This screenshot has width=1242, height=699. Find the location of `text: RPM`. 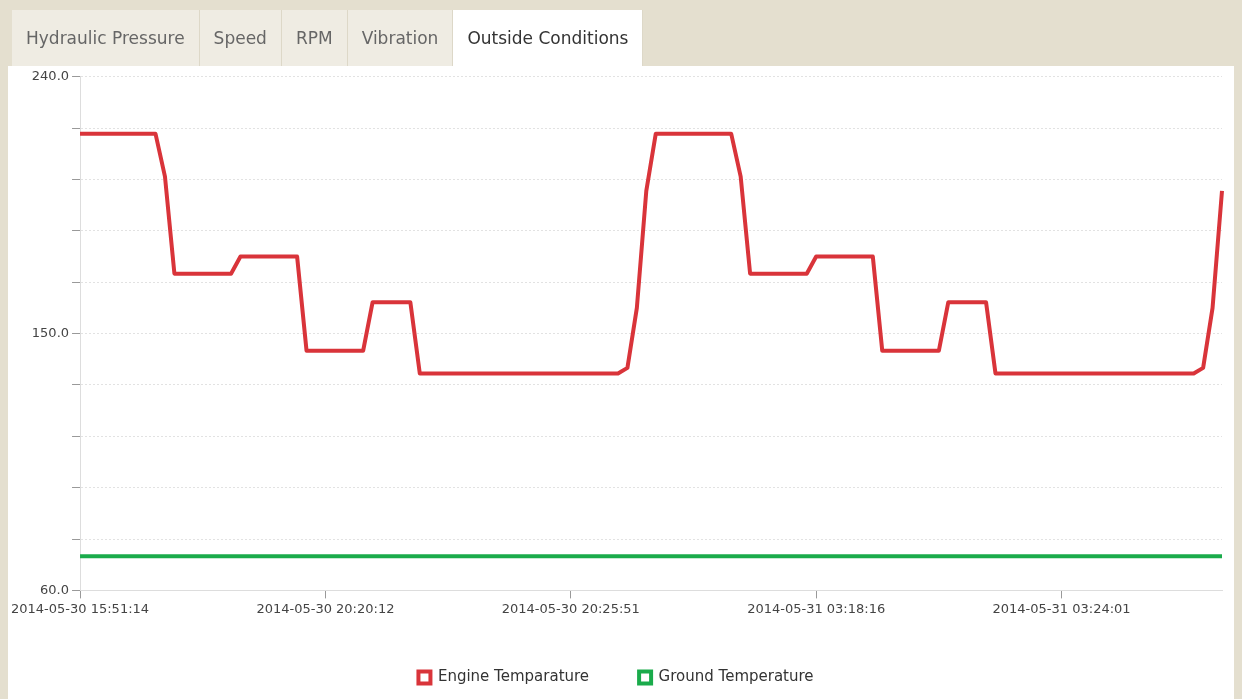

text: RPM is located at coordinates (314, 38).